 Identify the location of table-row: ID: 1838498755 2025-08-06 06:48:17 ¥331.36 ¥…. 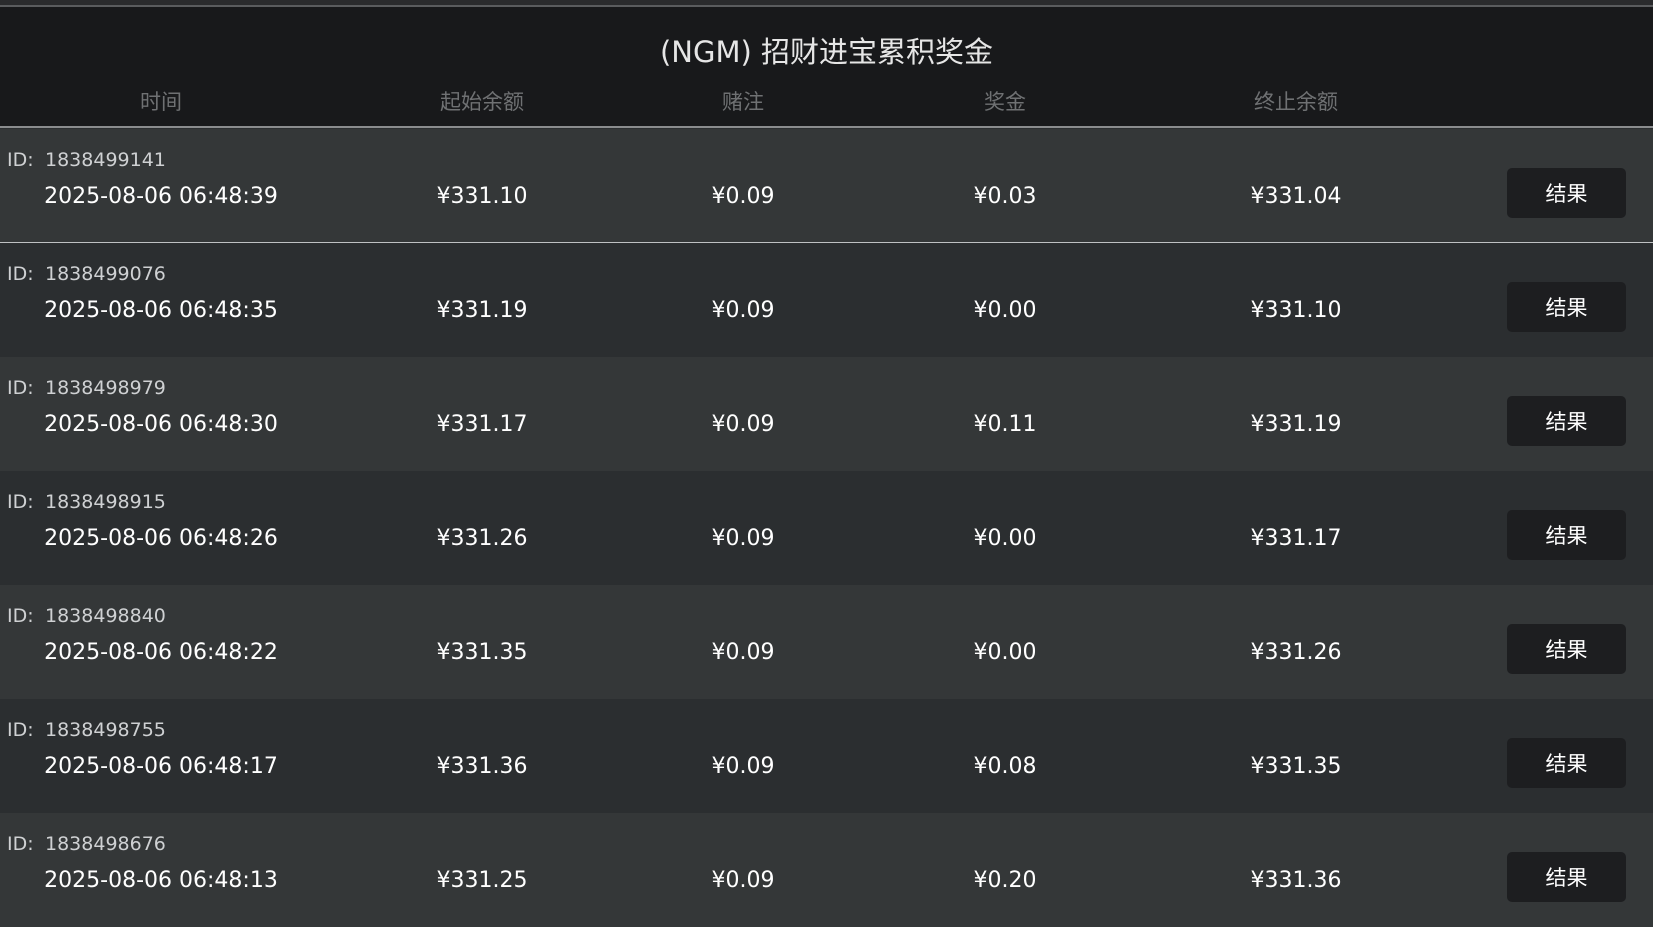
(826, 756).